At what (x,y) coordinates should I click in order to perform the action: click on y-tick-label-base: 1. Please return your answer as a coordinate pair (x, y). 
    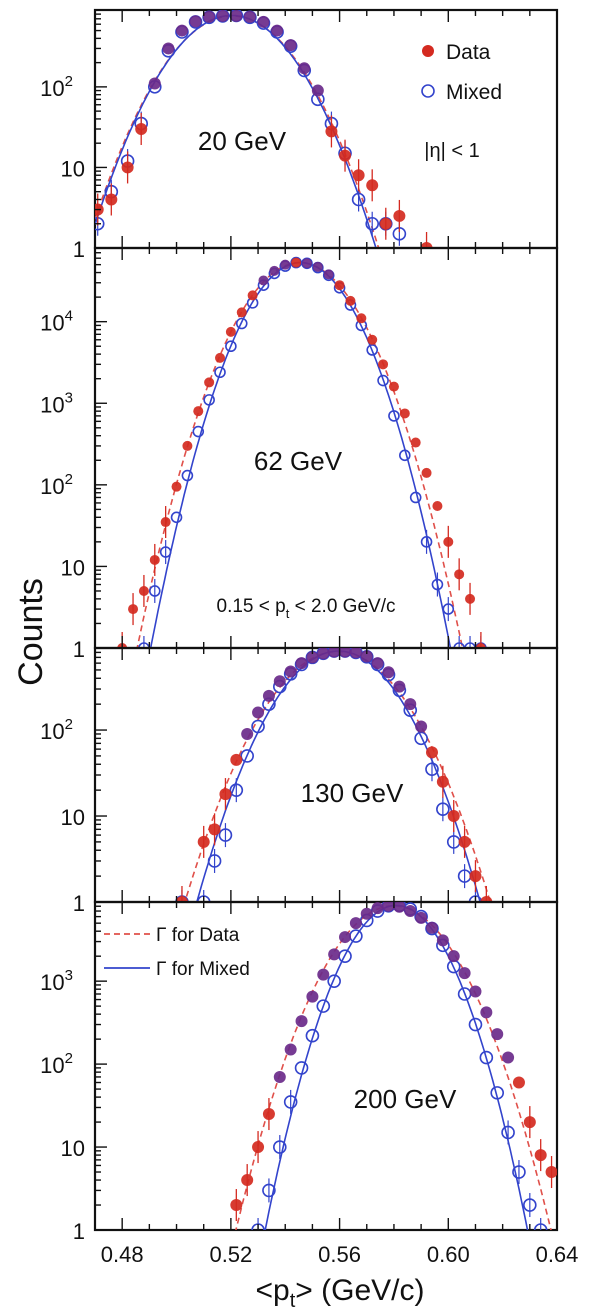
    Looking at the image, I should click on (79, 249).